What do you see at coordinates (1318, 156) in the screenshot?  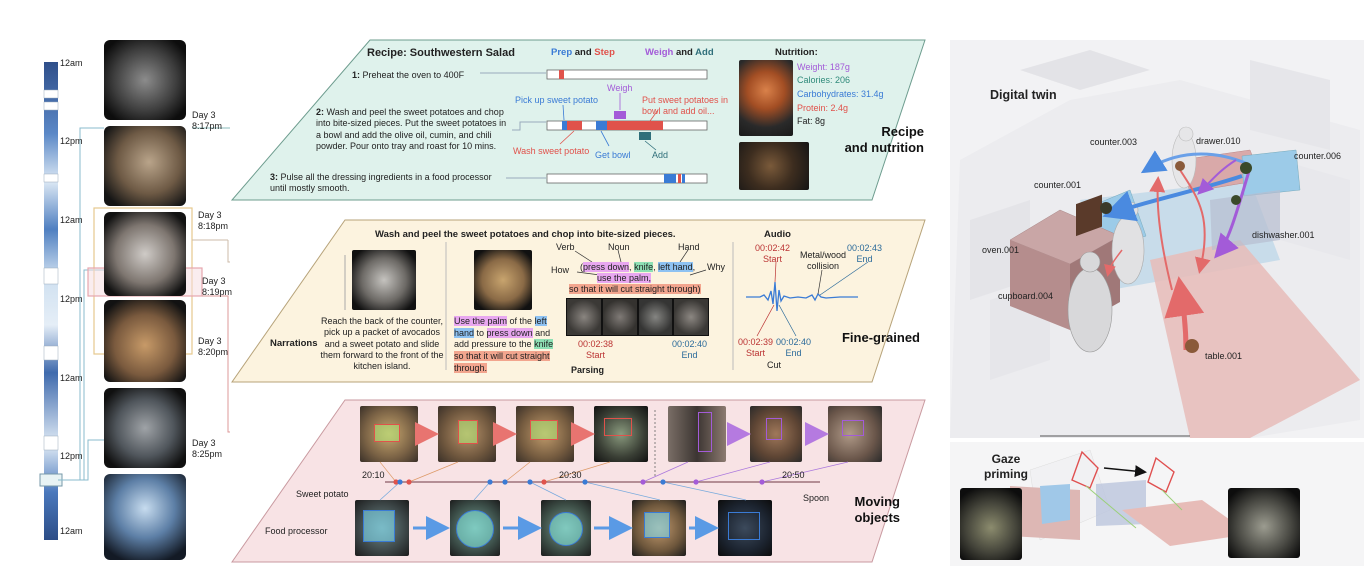 I see `twin-label-counter006: counter.006` at bounding box center [1318, 156].